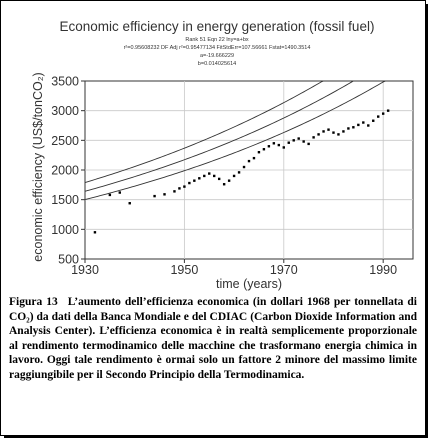  Describe the element at coordinates (383, 270) in the screenshot. I see `x-tick-label: 1990` at that location.